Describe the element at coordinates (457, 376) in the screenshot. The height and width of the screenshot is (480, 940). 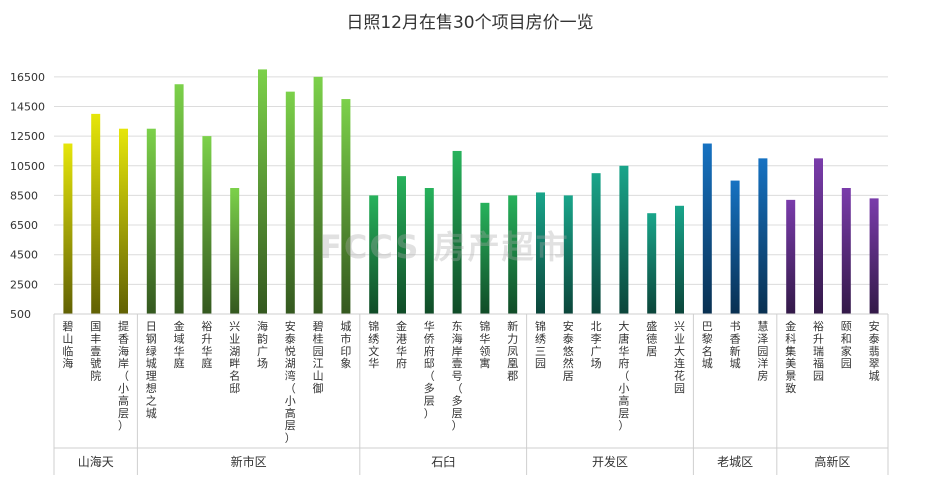
I see `x-tick-label: 东海岸壹号（多层）` at that location.